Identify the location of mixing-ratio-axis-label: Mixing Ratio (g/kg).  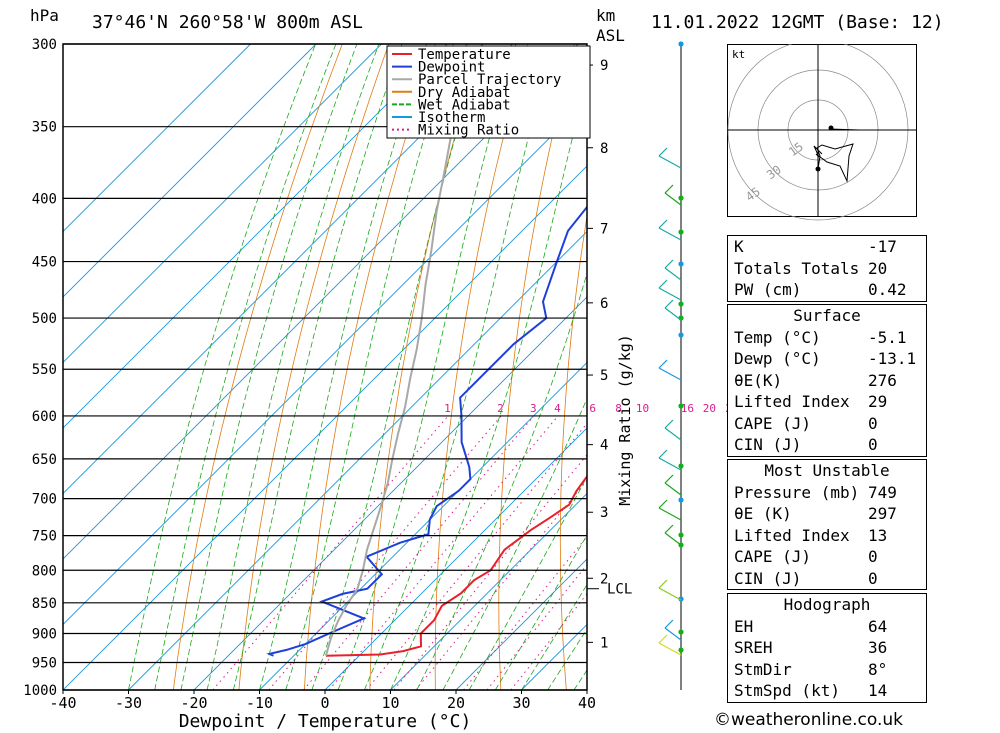
(625, 420).